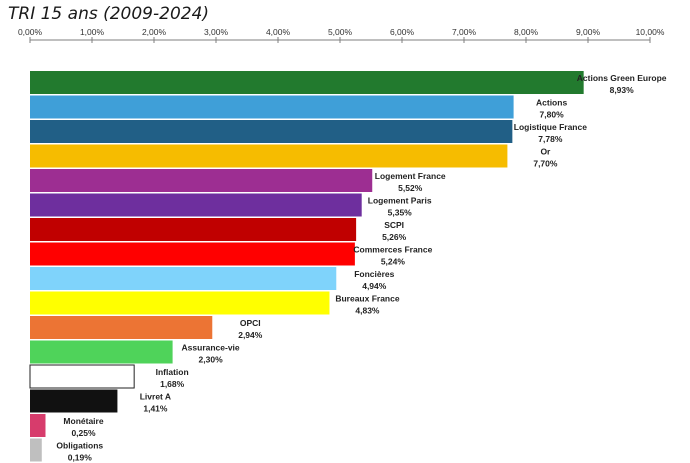 This screenshot has width=690, height=463. I want to click on bar-value-label: 7,78%, so click(550, 139).